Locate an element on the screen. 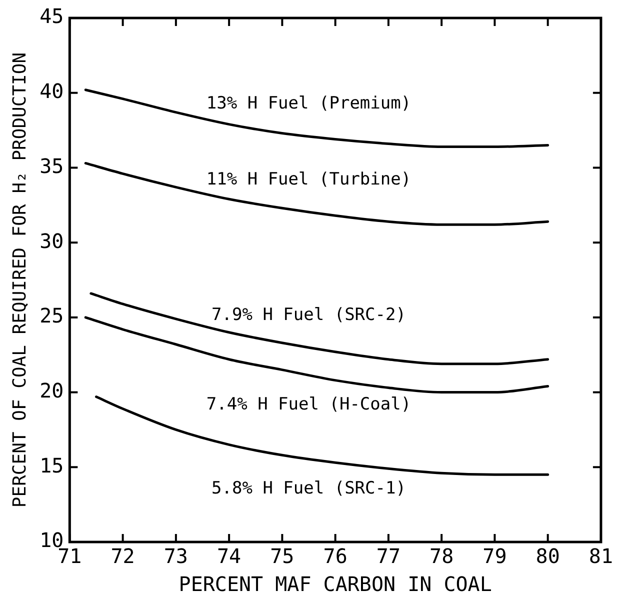  y-tick-label: 35 is located at coordinates (52, 166).